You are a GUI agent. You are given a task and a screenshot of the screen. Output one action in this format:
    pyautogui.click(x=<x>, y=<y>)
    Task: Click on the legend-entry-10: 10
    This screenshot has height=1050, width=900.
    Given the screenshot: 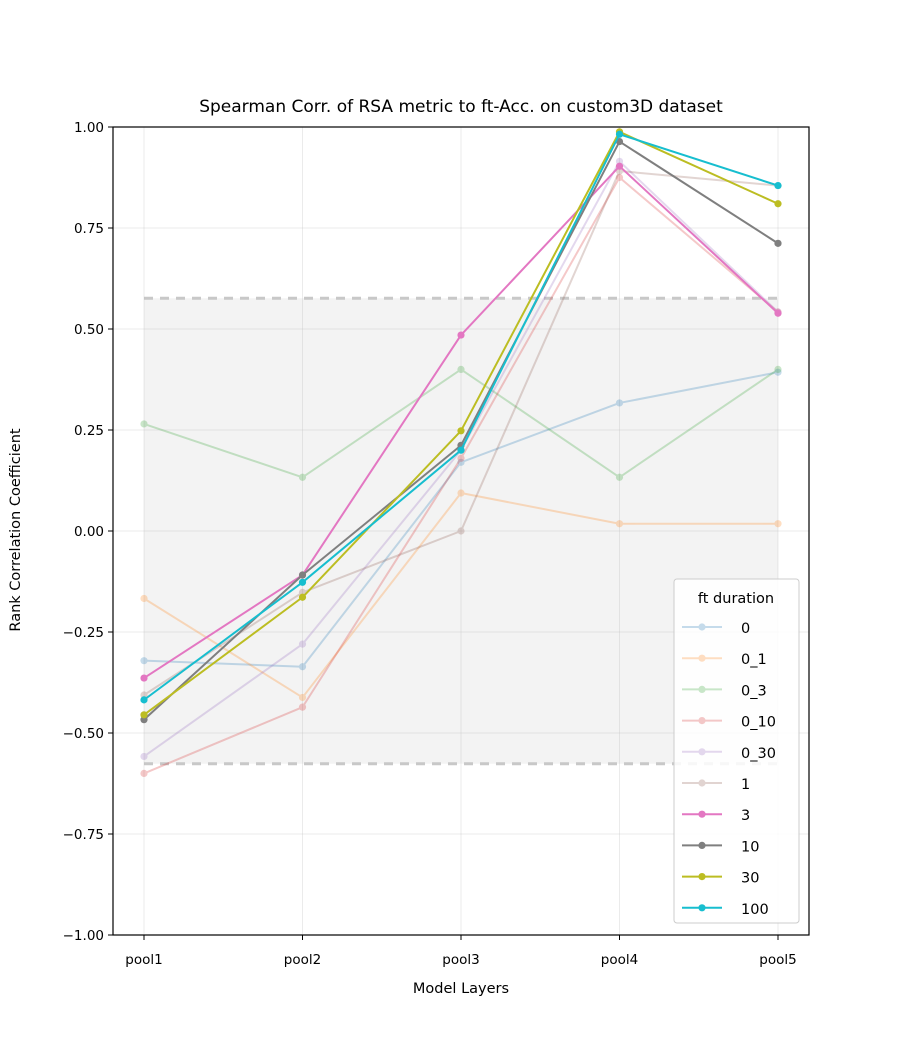 What is the action you would take?
    pyautogui.click(x=720, y=847)
    